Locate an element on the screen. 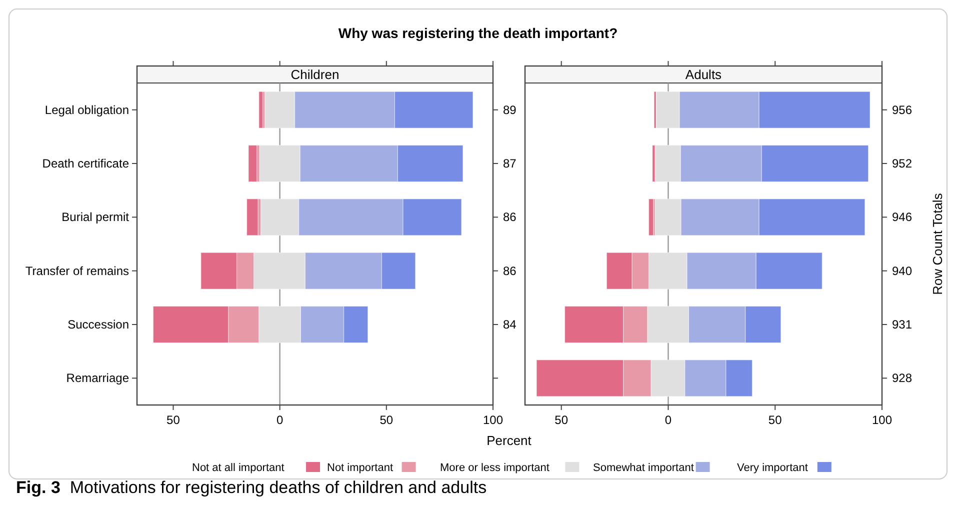 The height and width of the screenshot is (506, 956). y-tick-label: Remarriage is located at coordinates (98, 378).